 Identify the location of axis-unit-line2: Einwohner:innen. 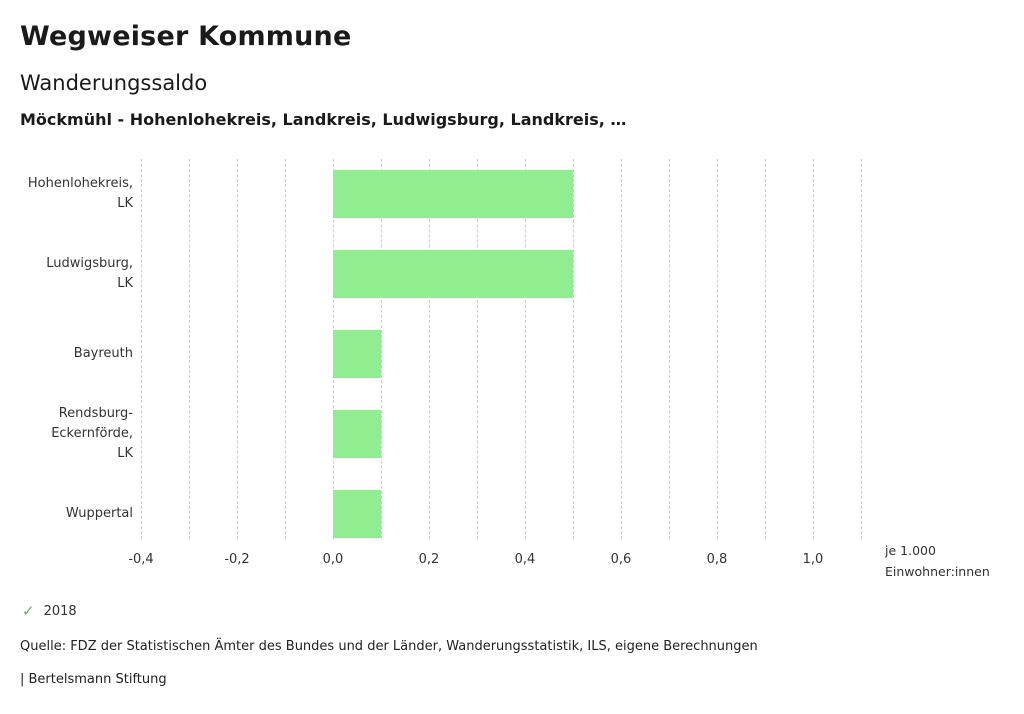
(937, 571).